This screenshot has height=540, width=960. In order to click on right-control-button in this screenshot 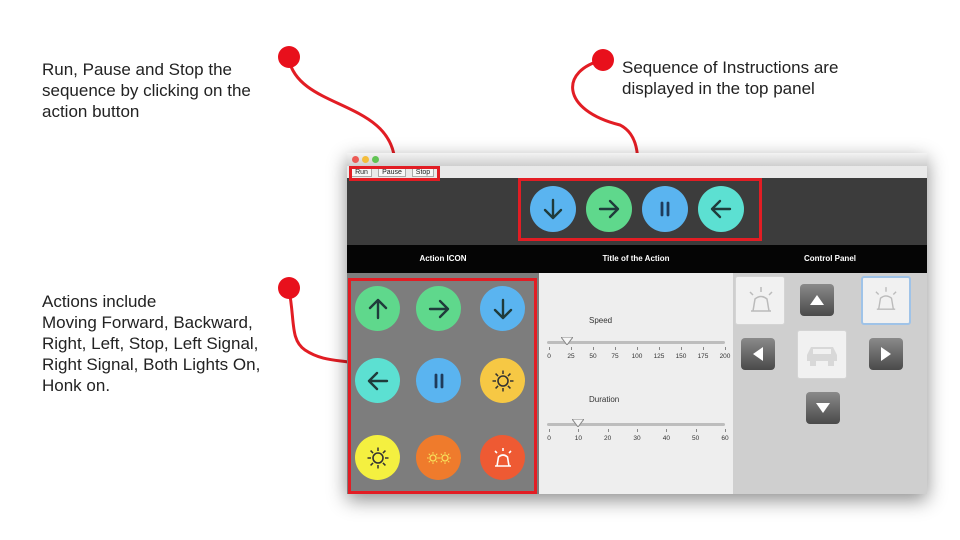, I will do `click(886, 354)`.